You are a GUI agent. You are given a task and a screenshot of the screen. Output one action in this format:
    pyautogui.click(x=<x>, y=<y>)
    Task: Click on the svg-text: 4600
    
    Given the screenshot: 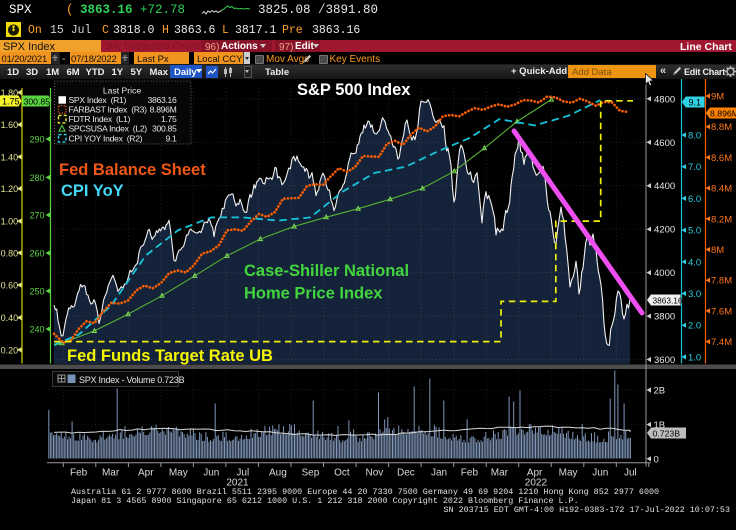 What is the action you would take?
    pyautogui.click(x=664, y=143)
    